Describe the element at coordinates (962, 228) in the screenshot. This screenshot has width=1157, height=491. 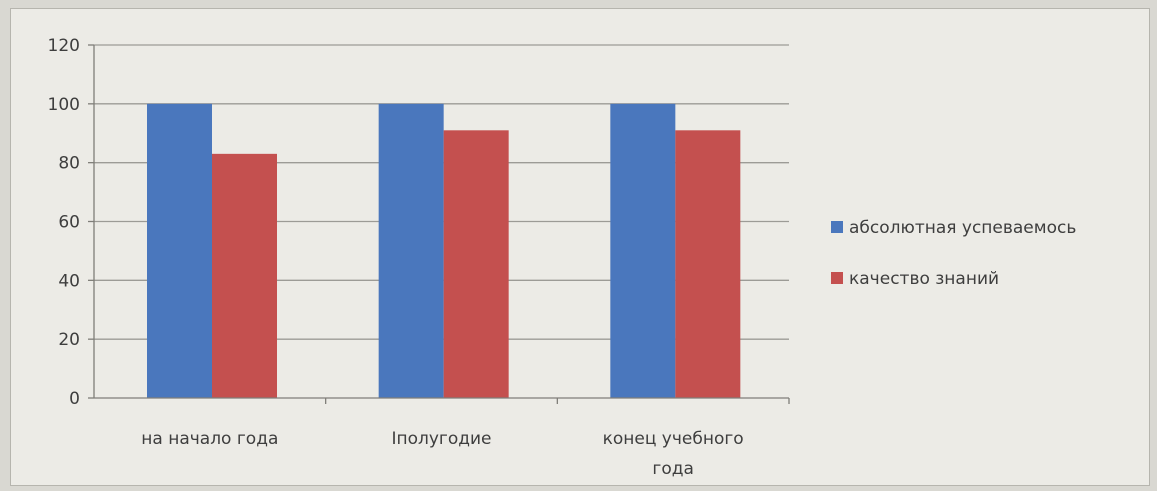
I see `legend-label: абсолютная успеваемось` at that location.